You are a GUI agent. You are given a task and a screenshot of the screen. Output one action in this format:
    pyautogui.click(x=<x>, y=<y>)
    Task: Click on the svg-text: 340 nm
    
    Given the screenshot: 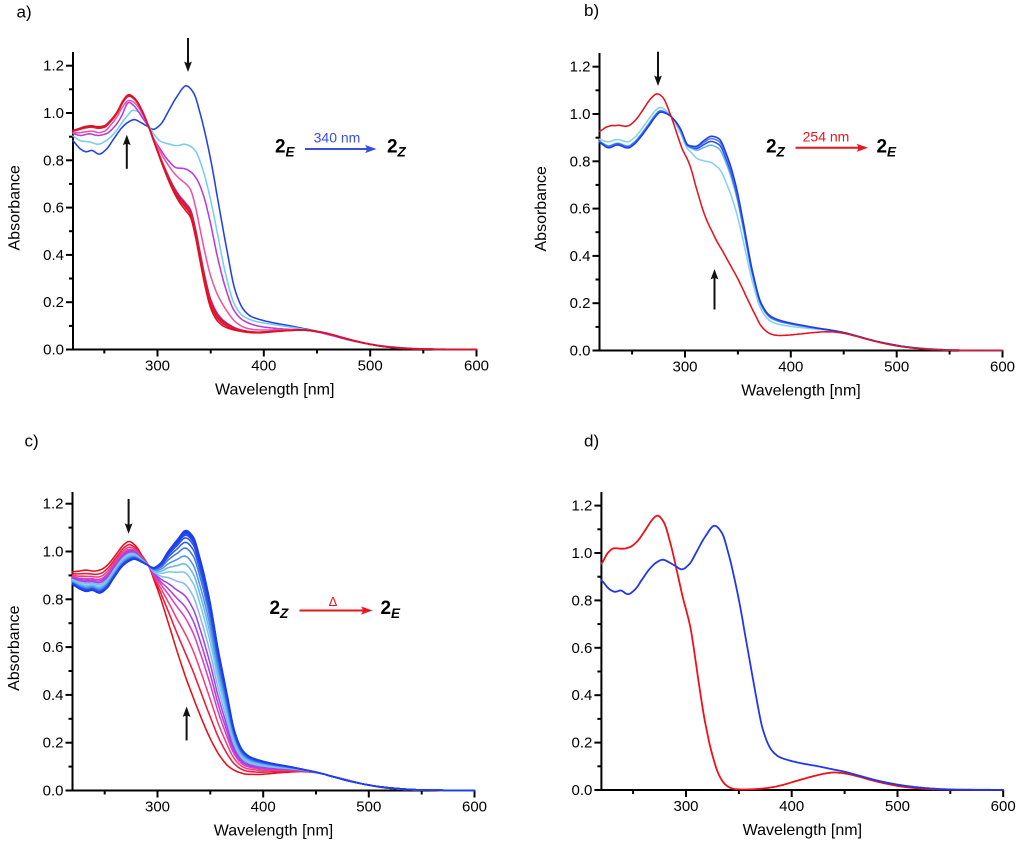 What is the action you would take?
    pyautogui.click(x=337, y=138)
    